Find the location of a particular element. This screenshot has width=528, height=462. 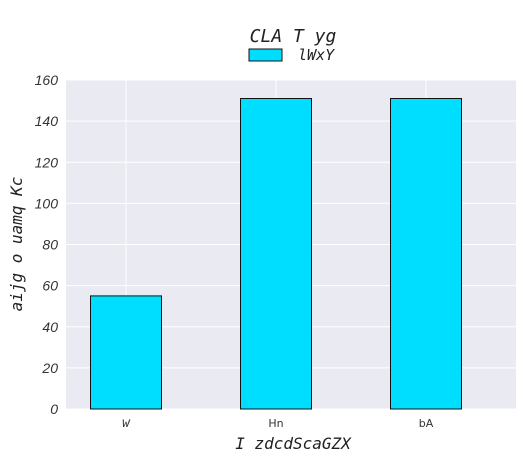

y-tick-label: 120 is located at coordinates (47, 162).